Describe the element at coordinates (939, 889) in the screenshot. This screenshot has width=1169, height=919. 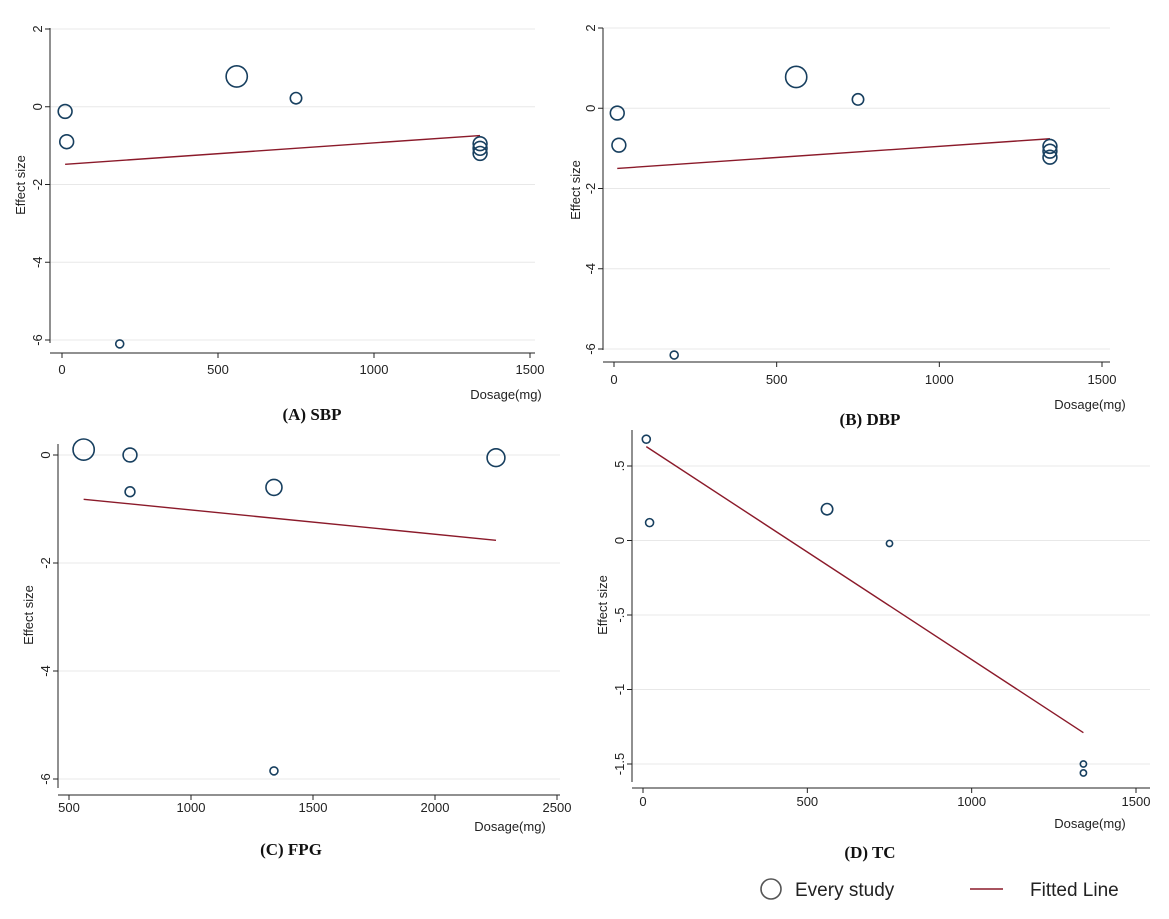
I see `legend: Every study Fitted Line` at that location.